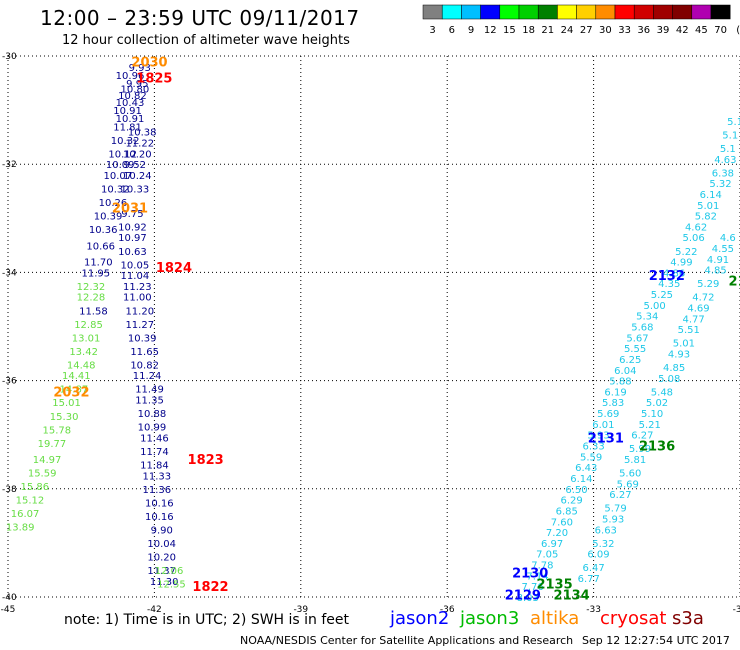  I want to click on wave-height-value: 13.42, so click(83, 352).